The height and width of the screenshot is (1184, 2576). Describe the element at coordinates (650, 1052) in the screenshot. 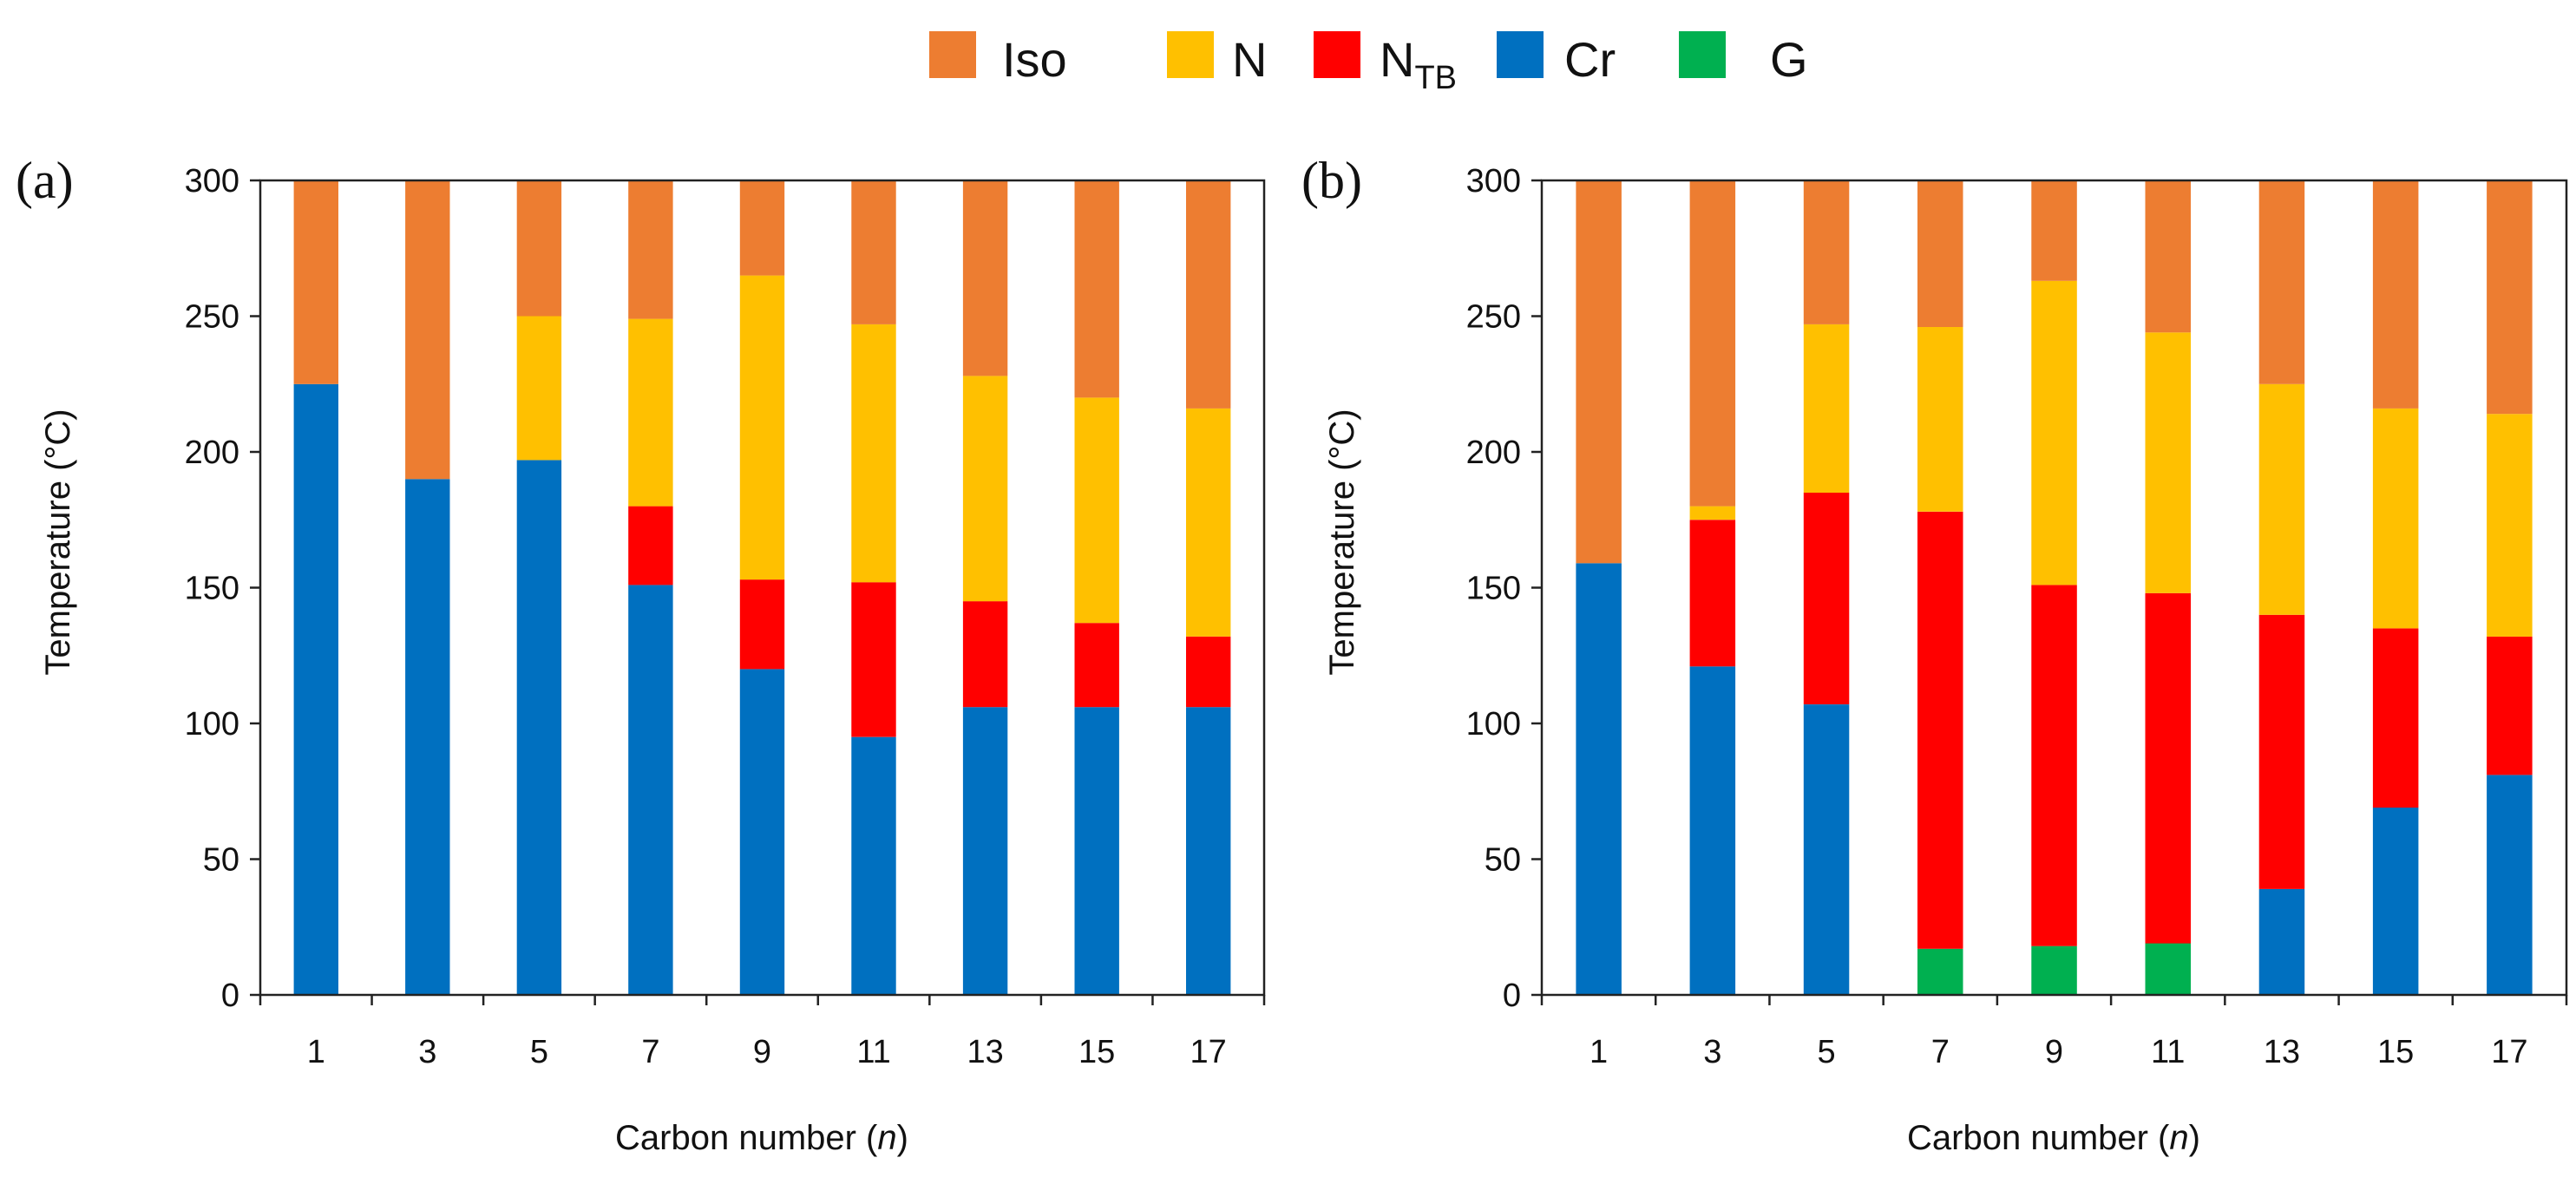

I see `xtick-label-a-7: 7` at that location.